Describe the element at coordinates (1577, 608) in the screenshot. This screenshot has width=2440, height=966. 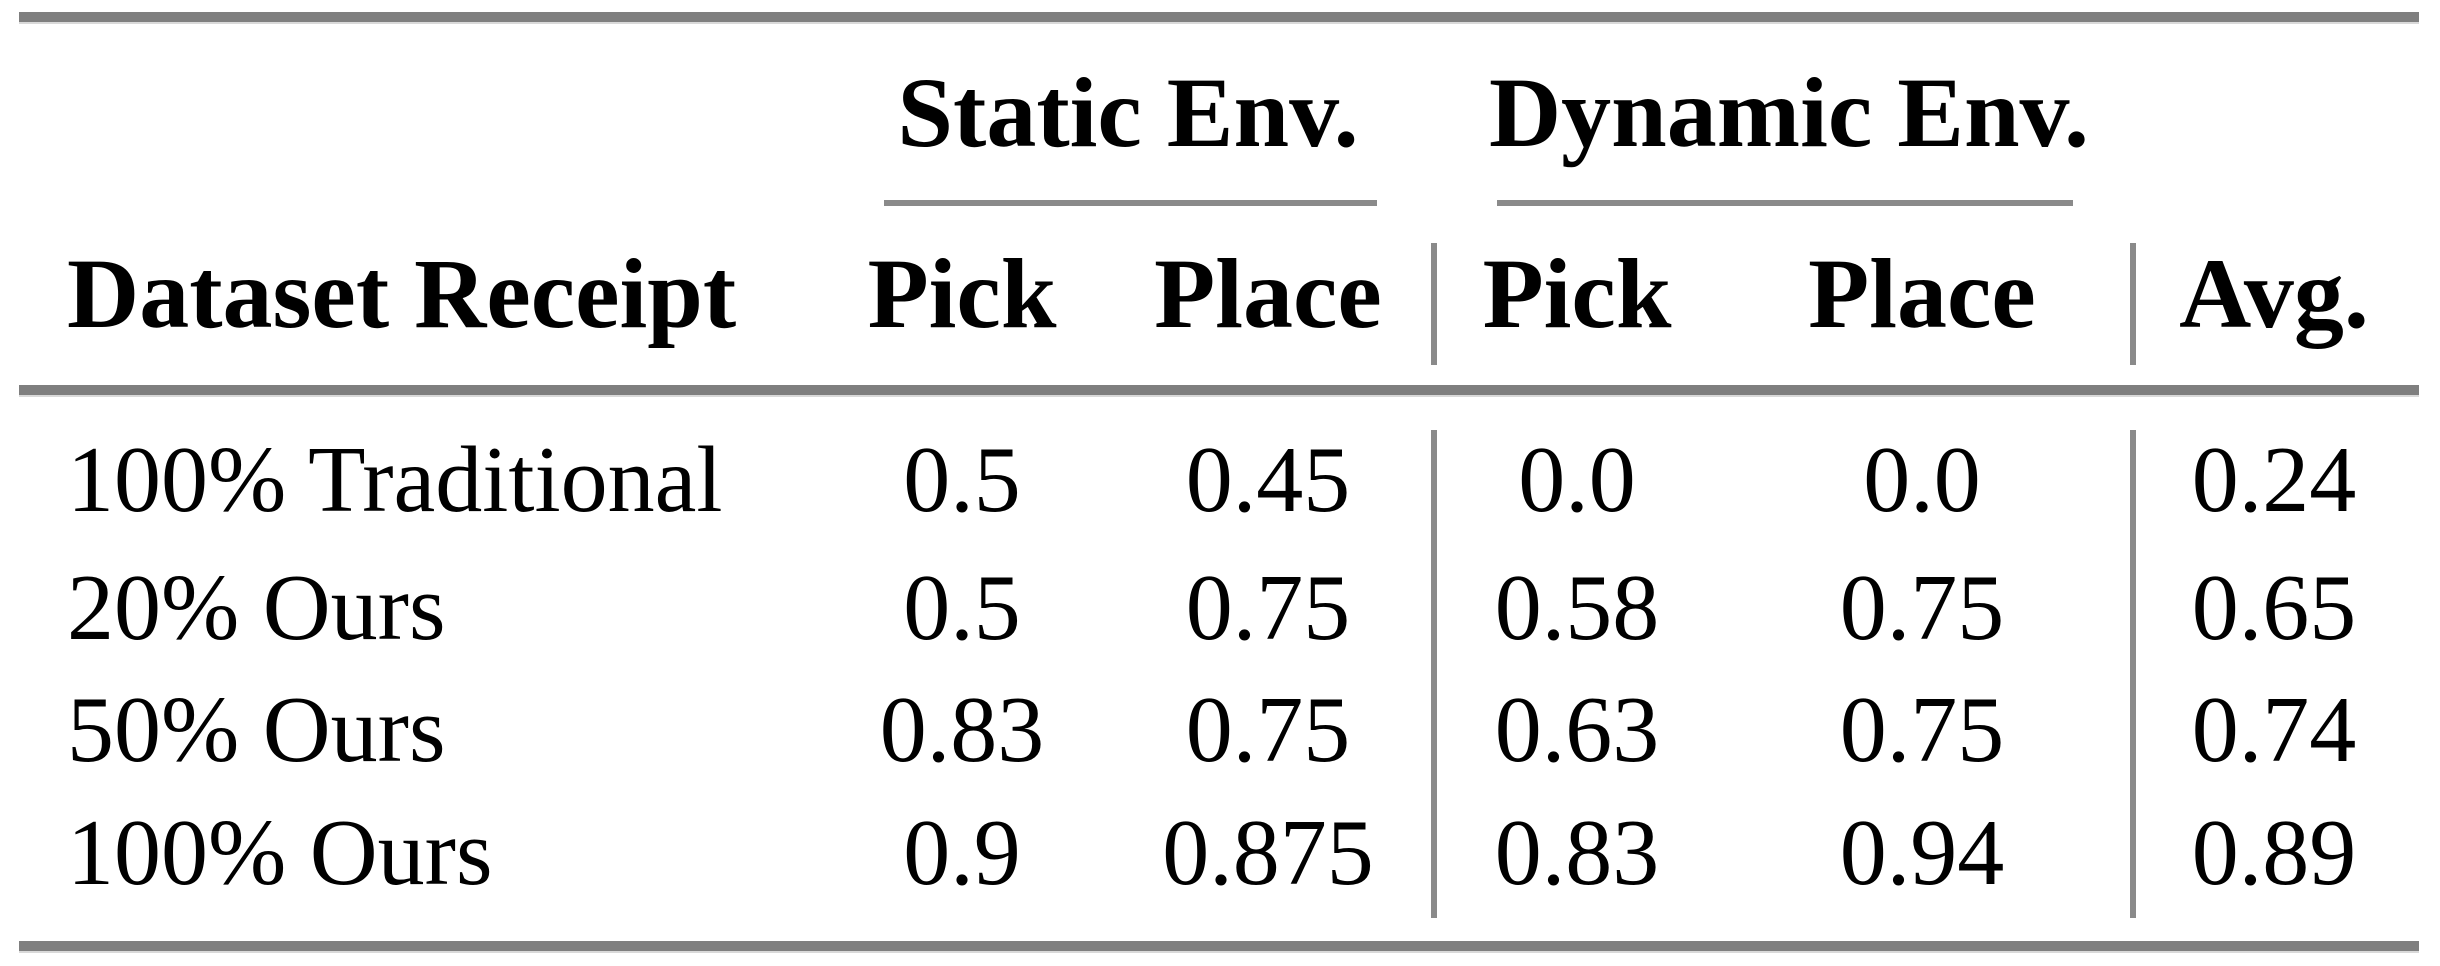
I see `cell-dynamic-pick: 0.58` at that location.